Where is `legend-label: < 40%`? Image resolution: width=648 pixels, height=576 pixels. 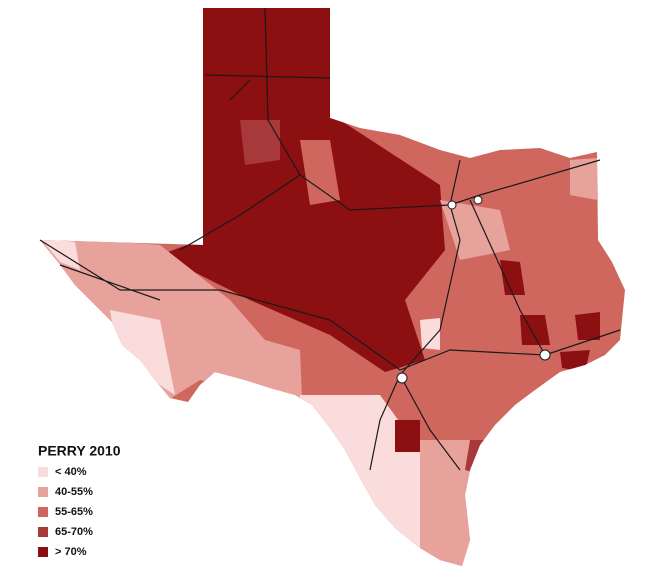 legend-label: < 40% is located at coordinates (71, 472).